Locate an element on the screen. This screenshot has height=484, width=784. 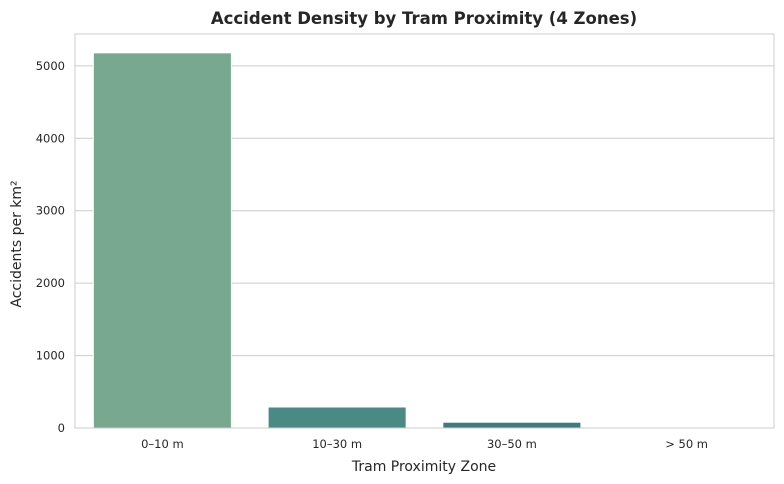
y-tick-label: 4000 is located at coordinates (50, 138).